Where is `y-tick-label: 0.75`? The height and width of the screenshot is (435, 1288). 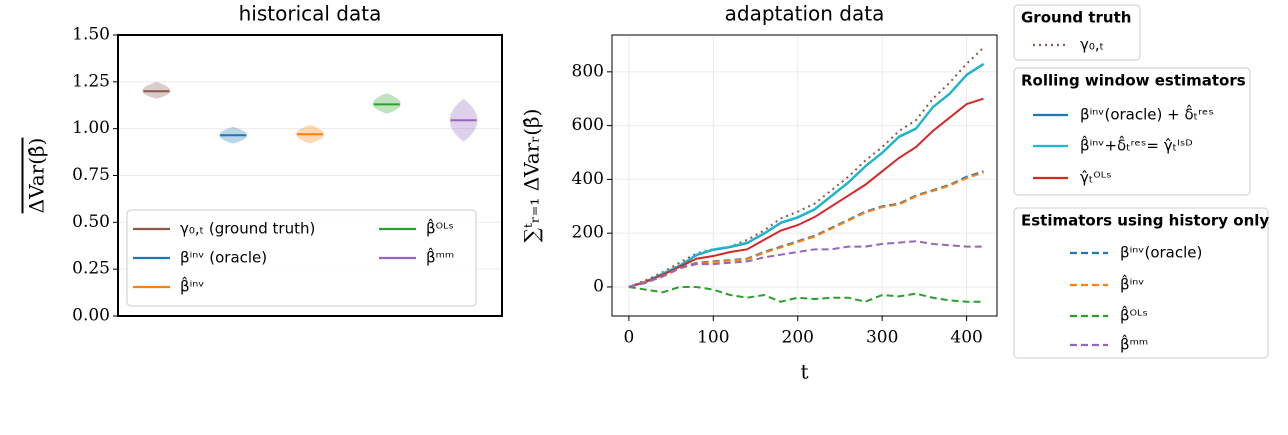 y-tick-label: 0.75 is located at coordinates (91, 175).